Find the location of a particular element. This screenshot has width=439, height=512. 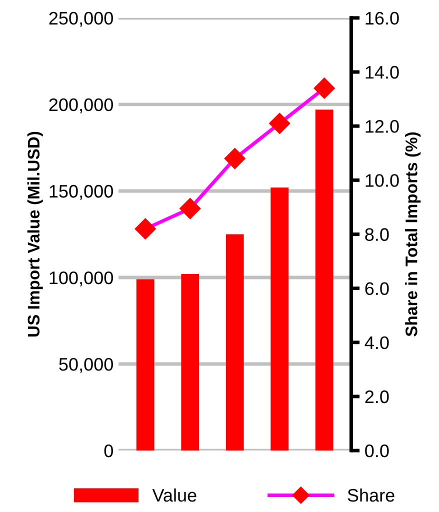

y2-tick-label: 0.0 is located at coordinates (377, 451).